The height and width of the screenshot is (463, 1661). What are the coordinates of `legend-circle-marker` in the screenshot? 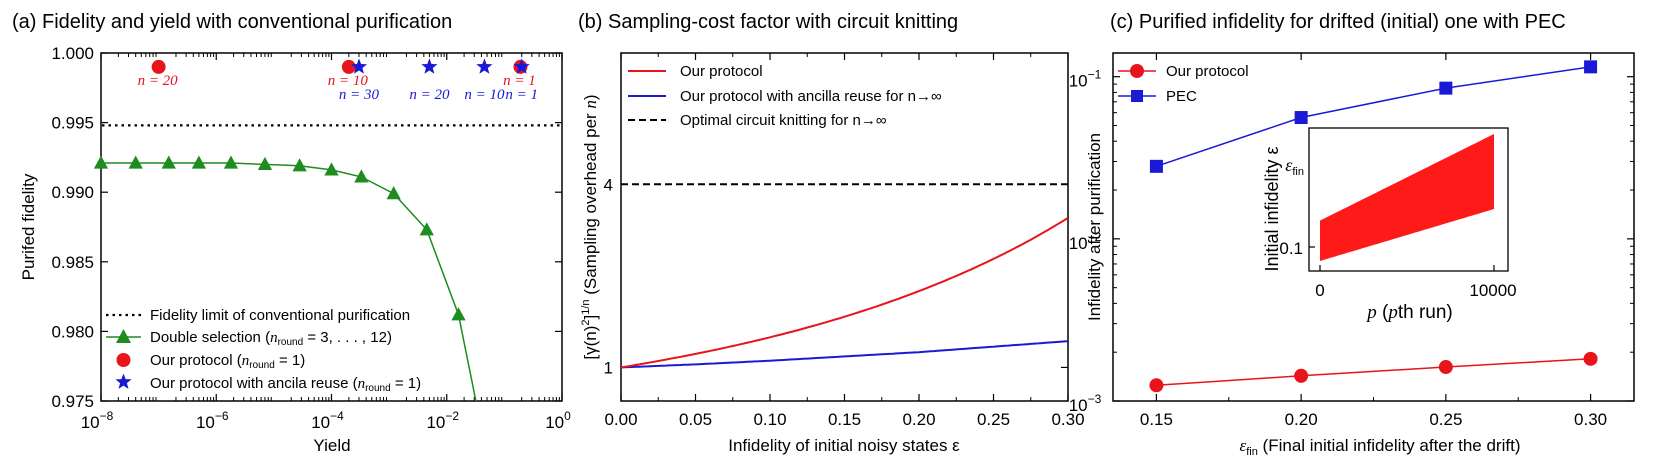 It's located at (123, 360).